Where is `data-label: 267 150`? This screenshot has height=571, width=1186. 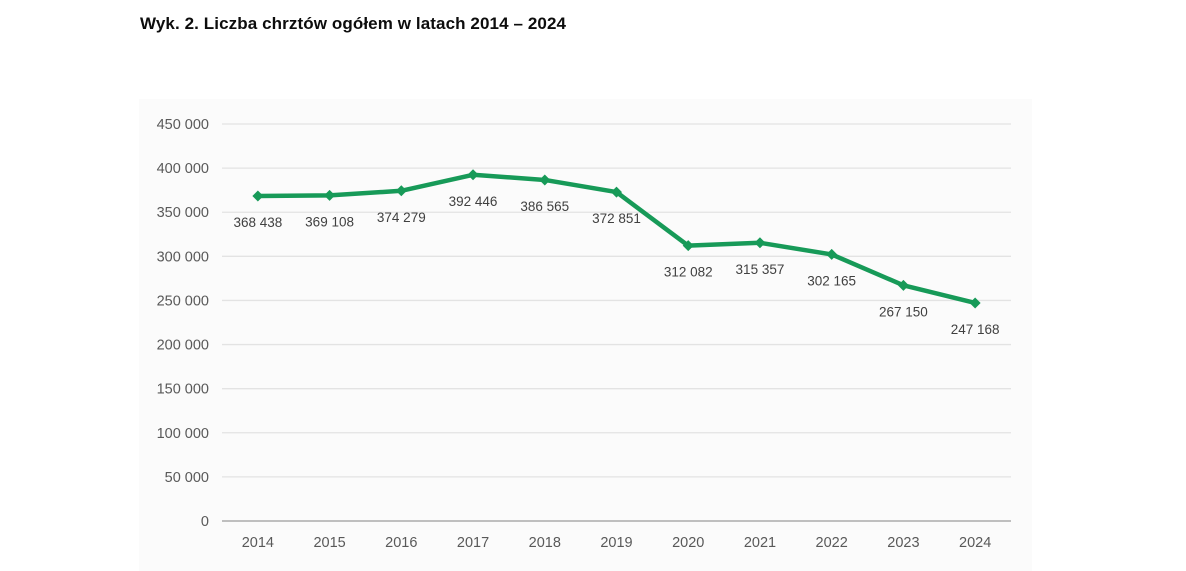
data-label: 267 150 is located at coordinates (903, 311).